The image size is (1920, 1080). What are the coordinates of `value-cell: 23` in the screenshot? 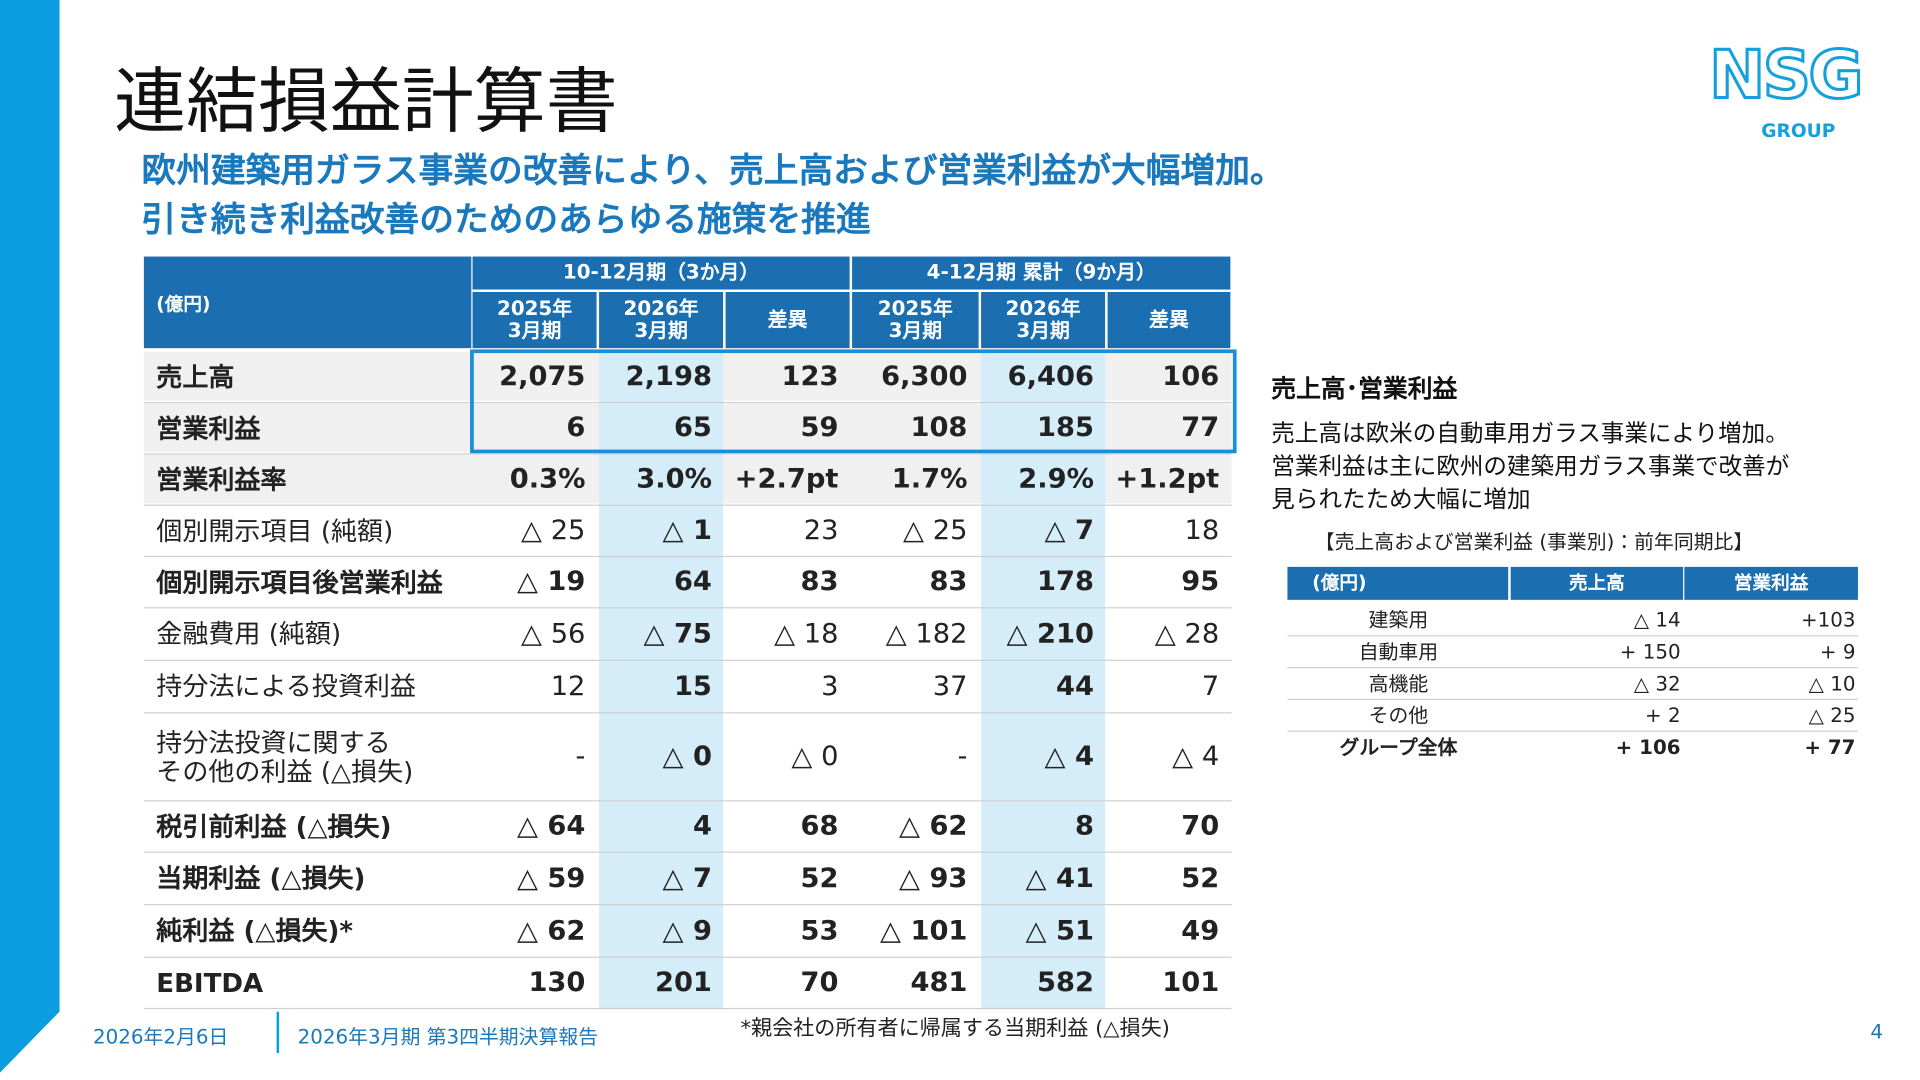 It's located at (821, 531).